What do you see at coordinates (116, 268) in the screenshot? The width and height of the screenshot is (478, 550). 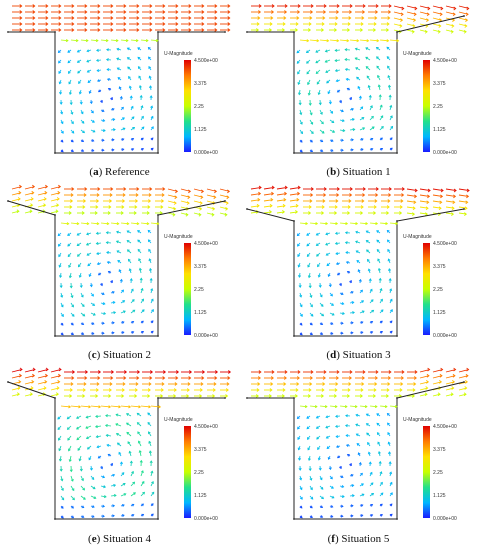 I see `domain-boundary` at bounding box center [116, 268].